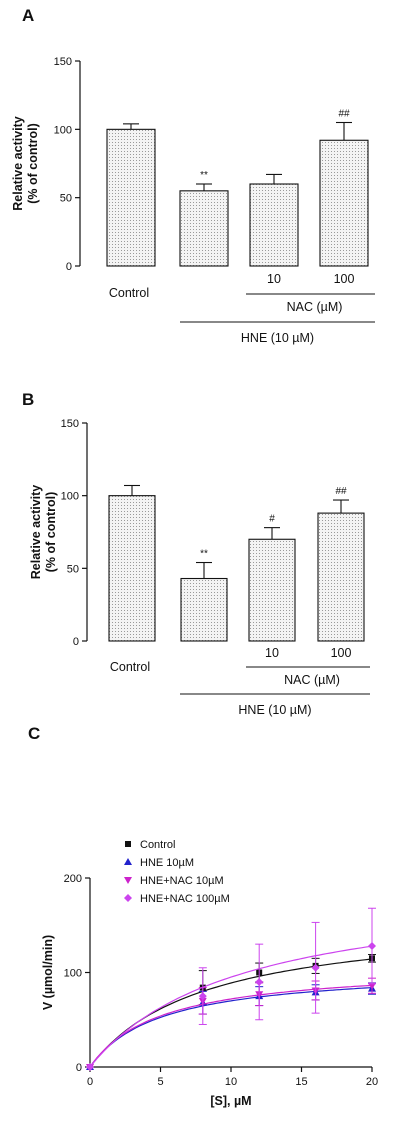 The image size is (400, 1126). What do you see at coordinates (157, 845) in the screenshot?
I see `legend-label: Control` at bounding box center [157, 845].